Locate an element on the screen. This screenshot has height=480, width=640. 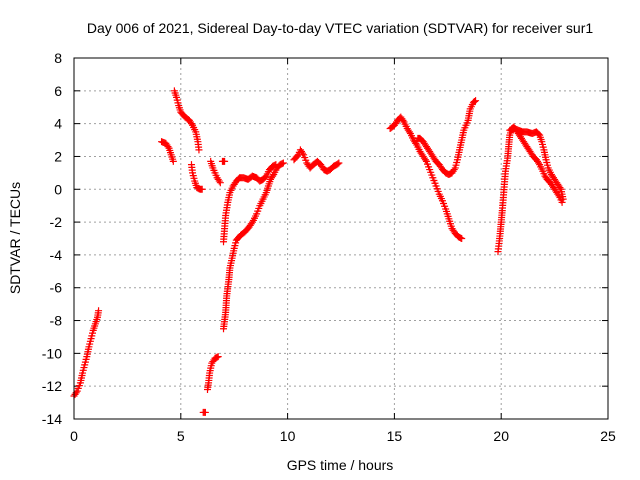
series-s12 is located at coordinates (426, 177).